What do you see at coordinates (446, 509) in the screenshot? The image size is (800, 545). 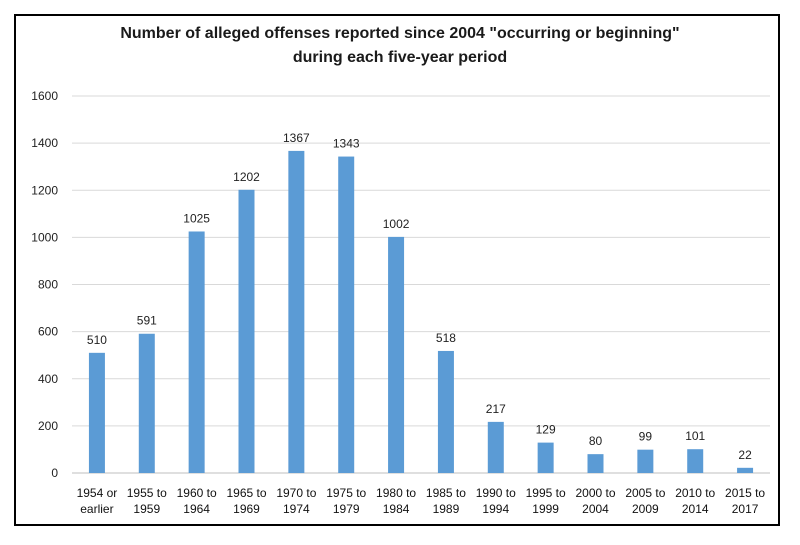 I see `x-tick-label: 1989` at bounding box center [446, 509].